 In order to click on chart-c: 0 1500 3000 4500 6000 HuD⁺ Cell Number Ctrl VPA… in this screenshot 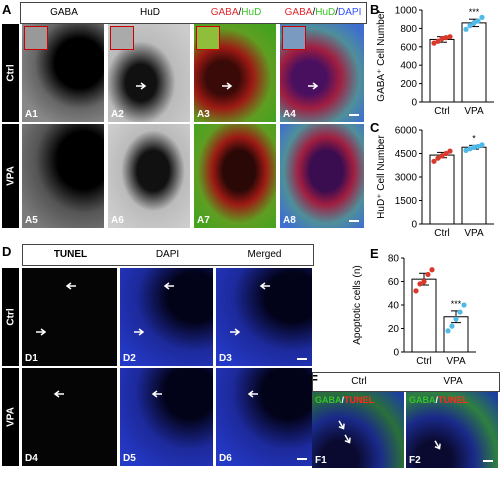, I will do `click(435, 182)`.